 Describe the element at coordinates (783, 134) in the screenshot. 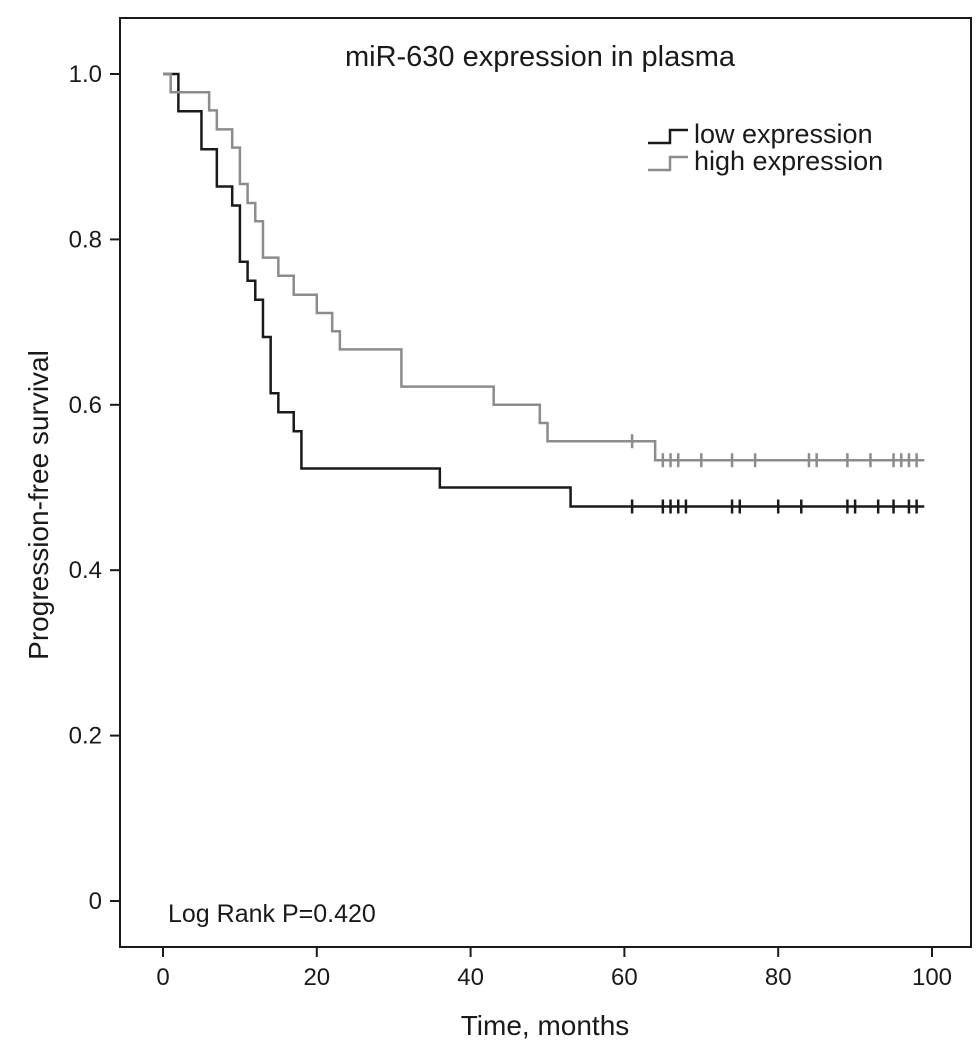

I see `legend-label-low-expression: low expression` at that location.